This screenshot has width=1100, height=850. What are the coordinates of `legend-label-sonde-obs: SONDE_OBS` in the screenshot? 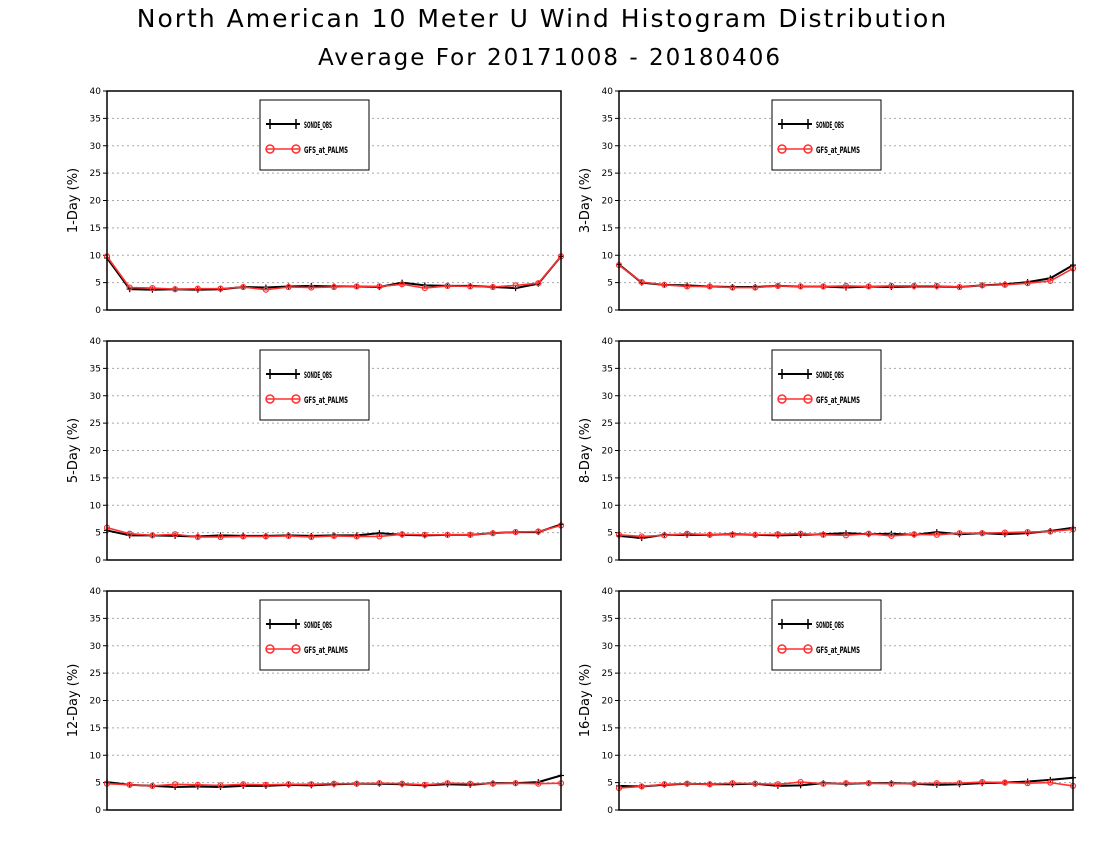 It's located at (318, 126).